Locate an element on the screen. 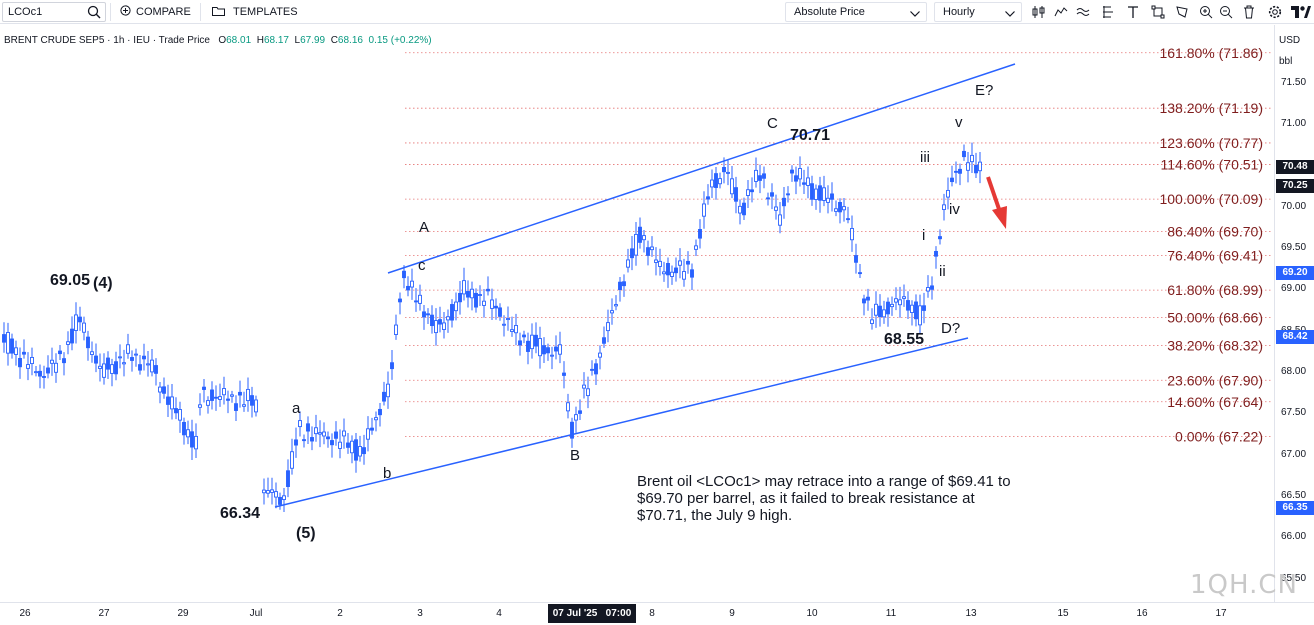 This screenshot has height=625, width=1314. price-tick: 67.50 is located at coordinates (1294, 413).